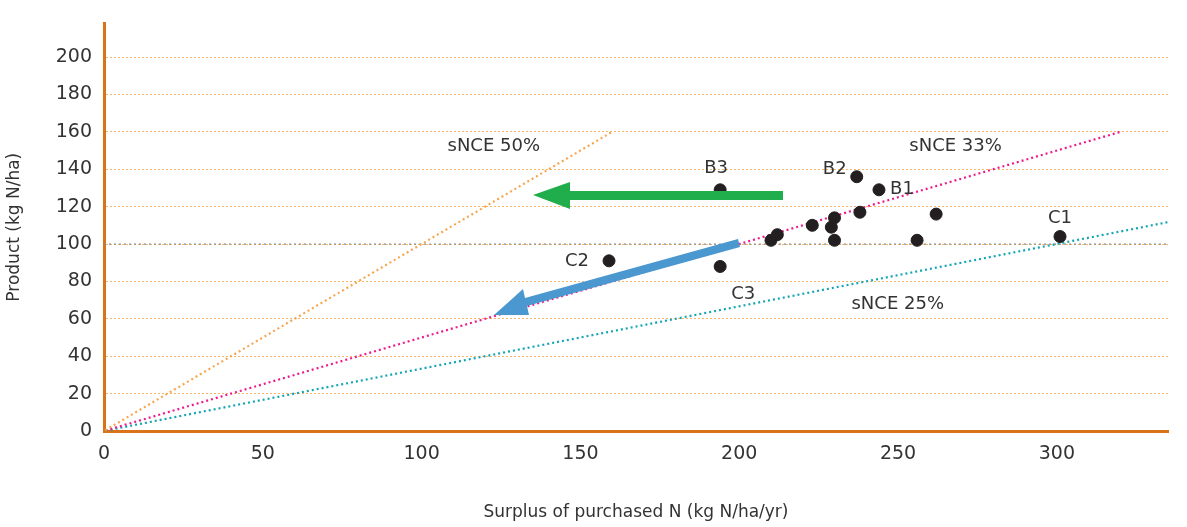 Image resolution: width=1187 pixels, height=527 pixels. I want to click on y-tick-label: 20, so click(79, 391).